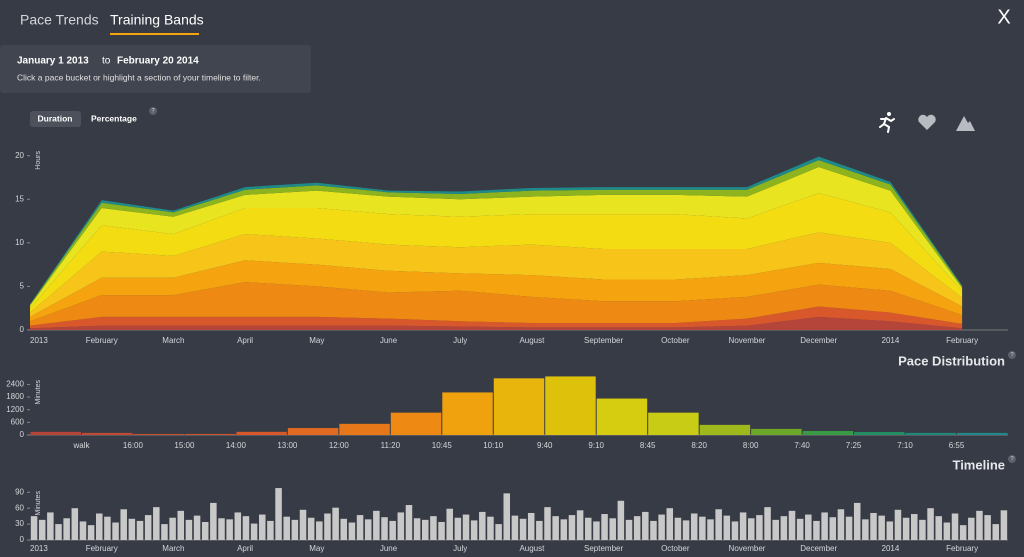 This screenshot has width=1024, height=557. Describe the element at coordinates (927, 122) in the screenshot. I see `heart-icon` at that location.